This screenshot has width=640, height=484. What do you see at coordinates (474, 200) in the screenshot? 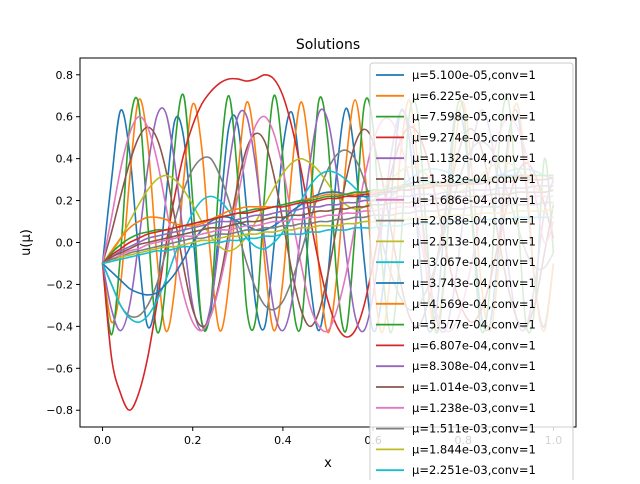
I see `legend-entry: μ=1.686e-04,conv=1` at bounding box center [474, 200].